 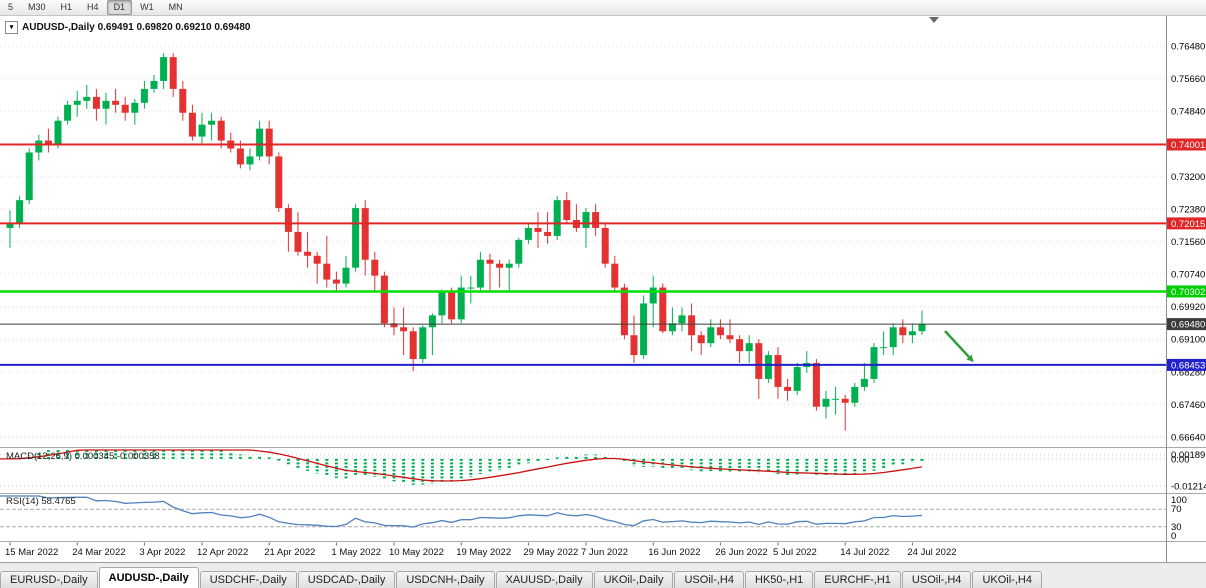 What do you see at coordinates (461, 511) in the screenshot?
I see `rsi-line` at bounding box center [461, 511].